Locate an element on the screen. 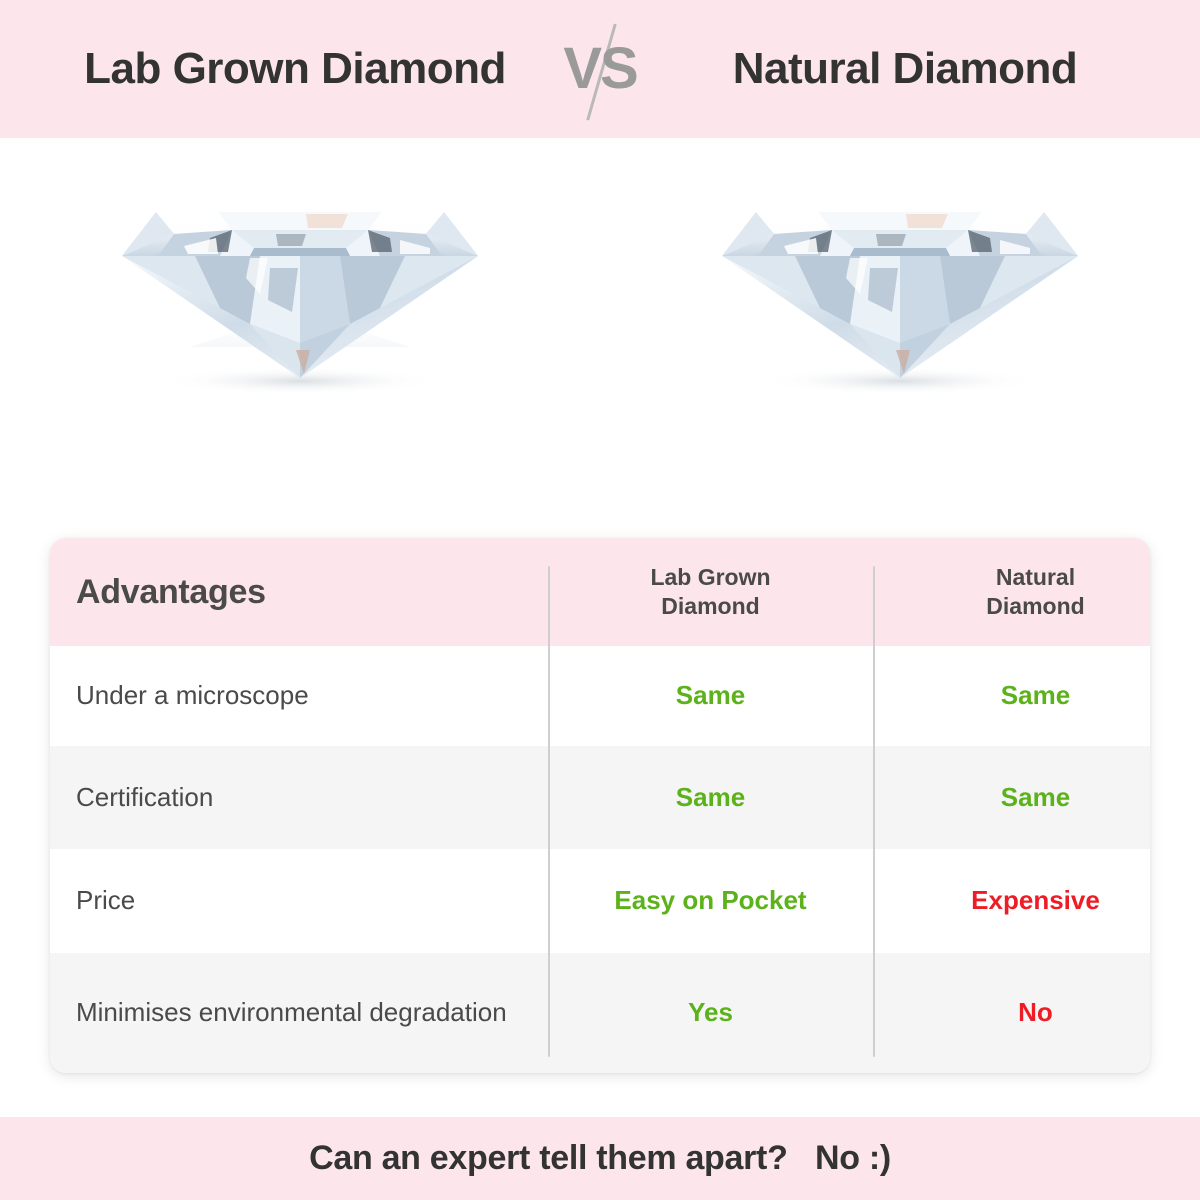  value-certification-lab: Same is located at coordinates (710, 796).